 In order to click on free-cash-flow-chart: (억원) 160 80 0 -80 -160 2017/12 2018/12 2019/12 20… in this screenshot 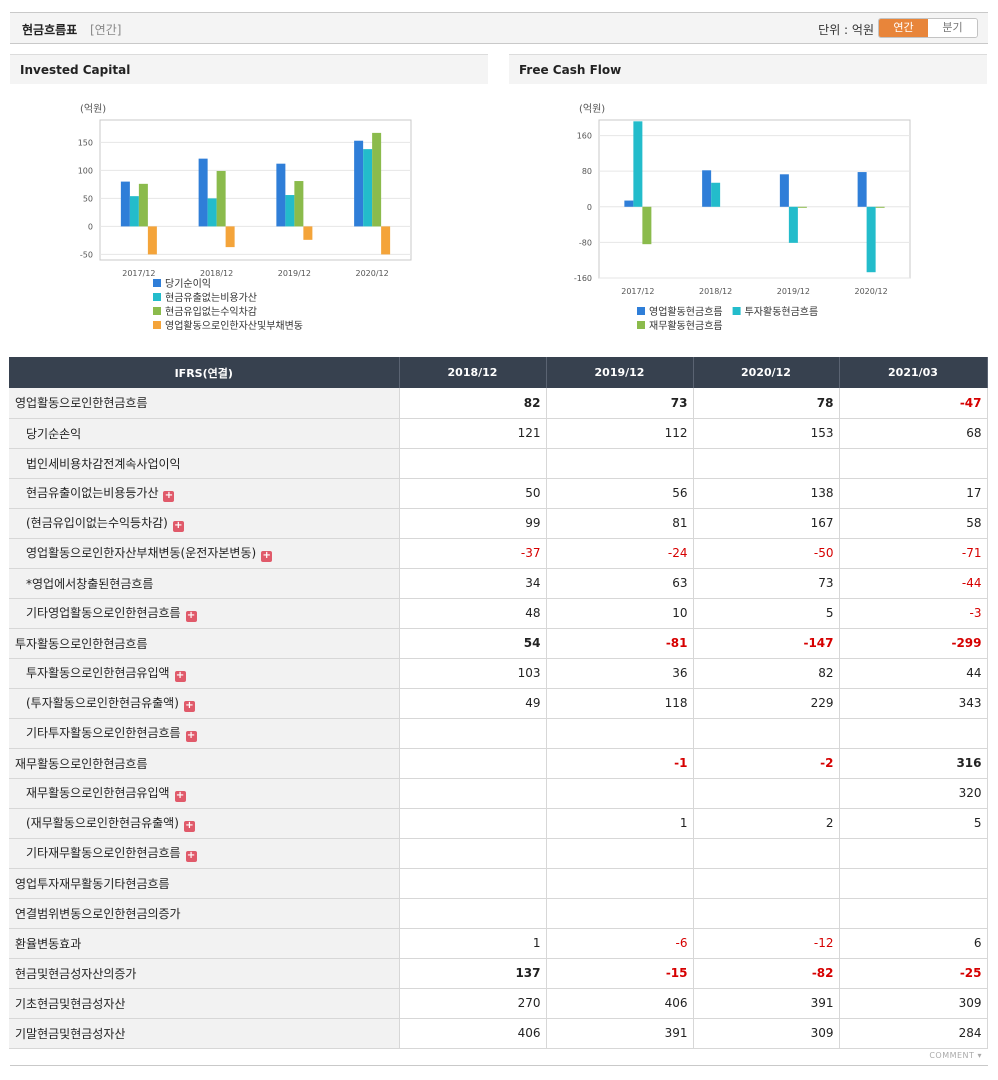, I will do `click(742, 217)`.